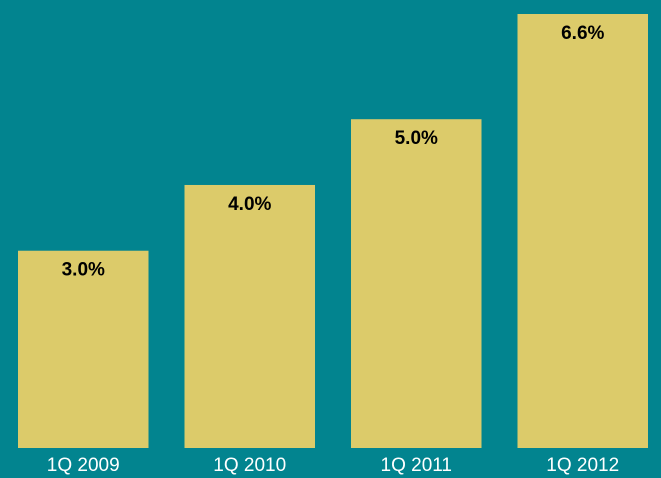 The height and width of the screenshot is (478, 661). Describe the element at coordinates (582, 33) in the screenshot. I see `value-label: 6.6%` at that location.